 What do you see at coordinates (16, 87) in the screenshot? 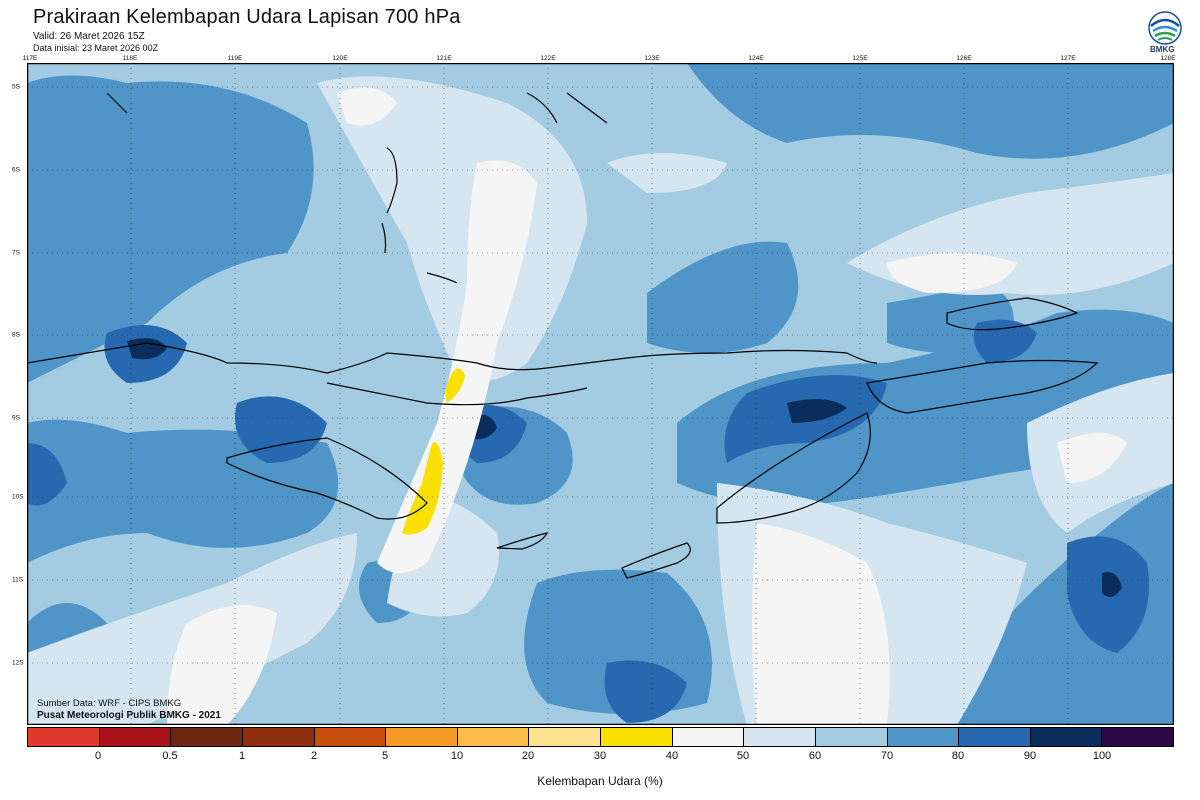
I see `lat-label: 5S` at bounding box center [16, 87].